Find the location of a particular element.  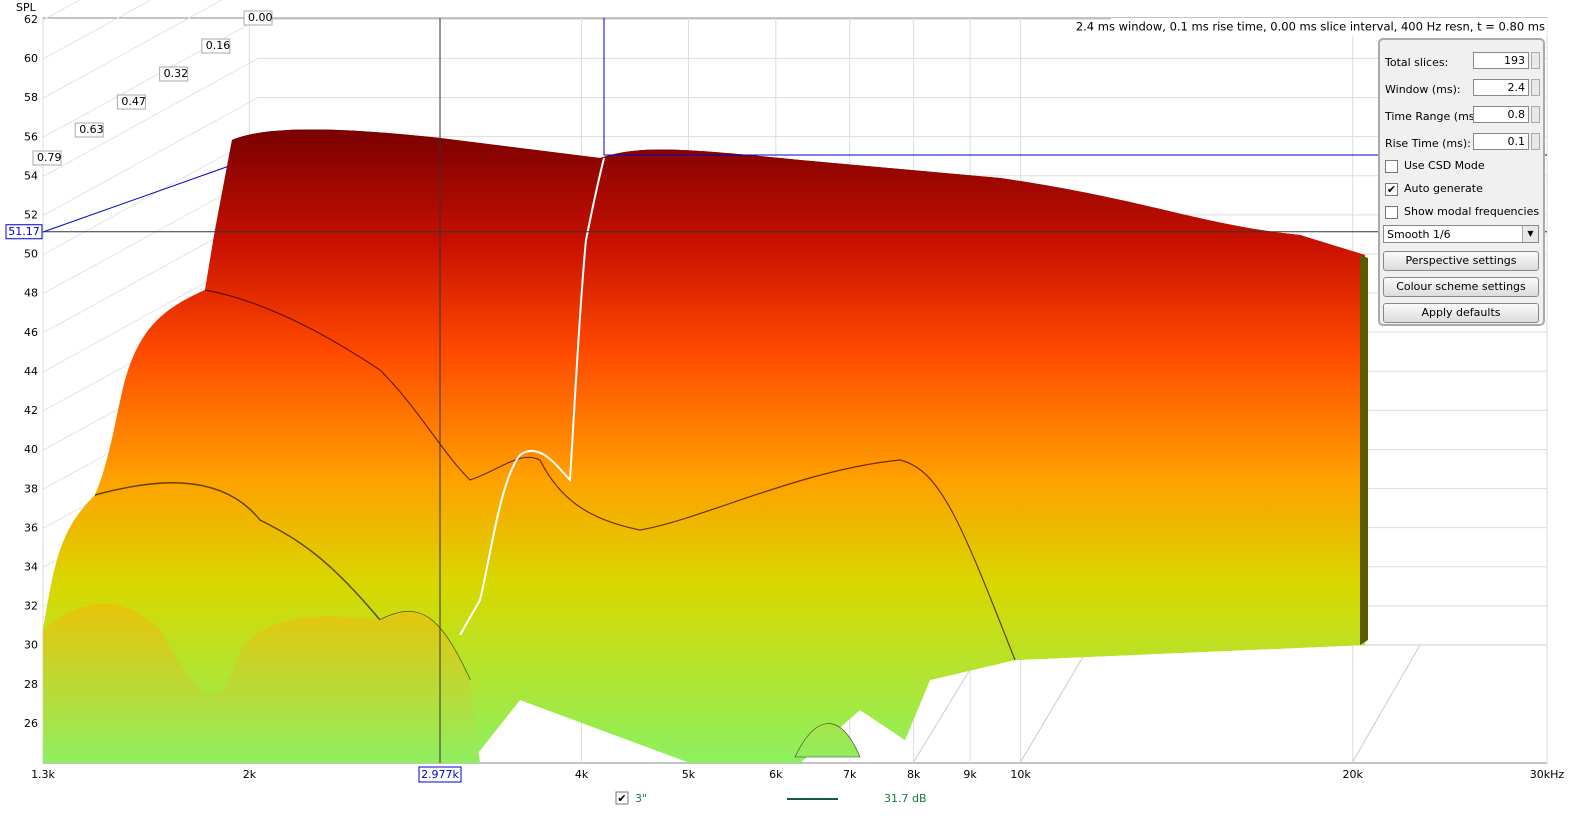

y-axis-title: SPL is located at coordinates (26, 7).